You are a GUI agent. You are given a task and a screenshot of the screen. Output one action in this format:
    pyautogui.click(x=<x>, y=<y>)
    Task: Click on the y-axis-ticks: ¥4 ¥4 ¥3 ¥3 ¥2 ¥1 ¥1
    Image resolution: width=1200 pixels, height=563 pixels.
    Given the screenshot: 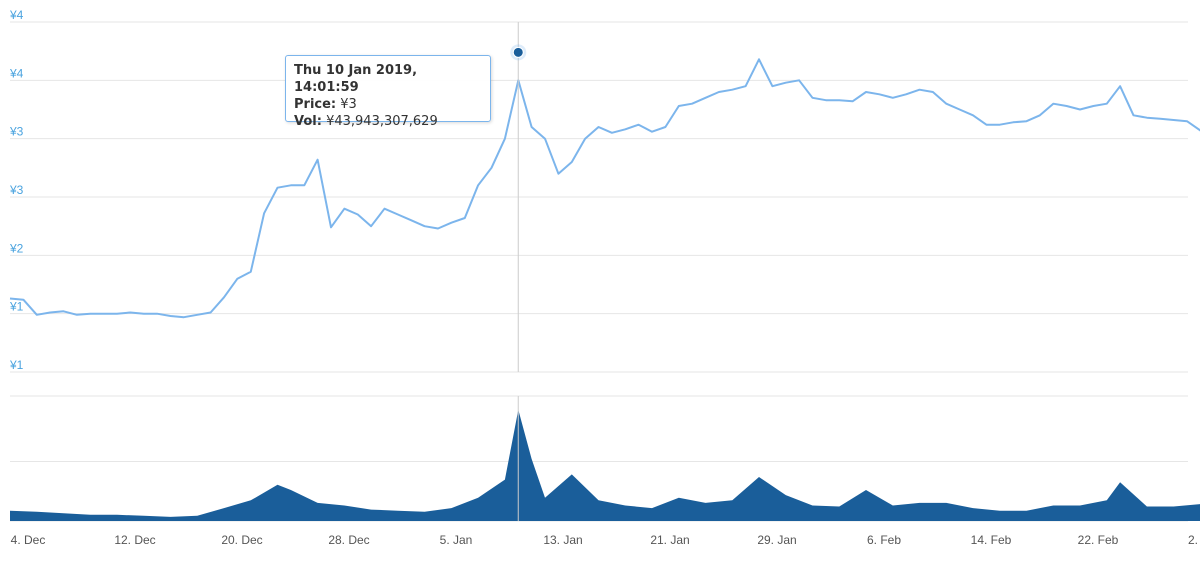 What is the action you would take?
    pyautogui.click(x=16, y=190)
    